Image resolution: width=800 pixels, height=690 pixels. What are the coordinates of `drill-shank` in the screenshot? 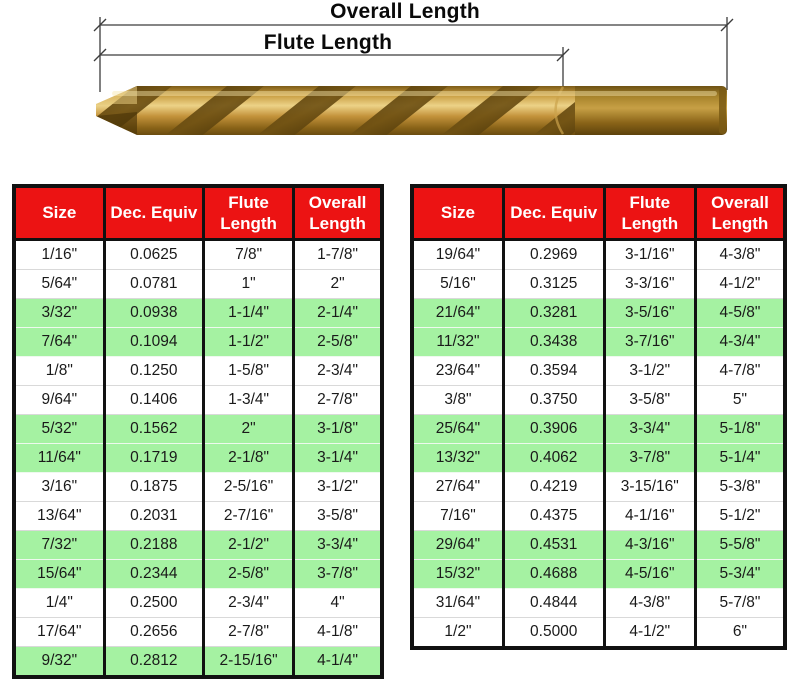 It's located at (642, 110).